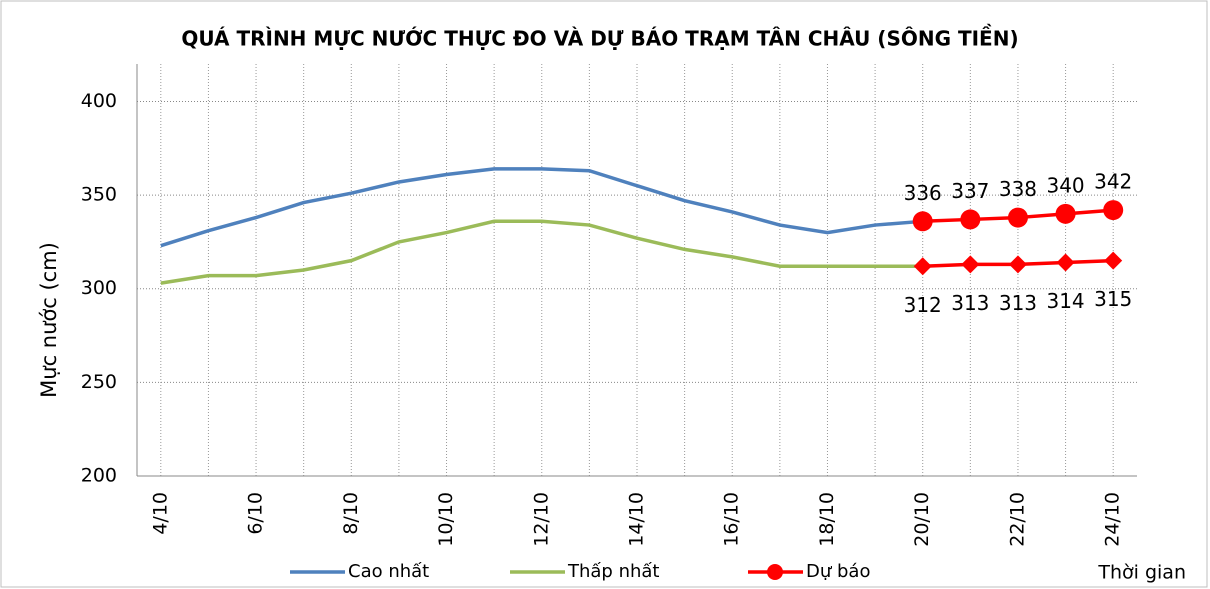 The width and height of the screenshot is (1210, 589). Describe the element at coordinates (827, 519) in the screenshot. I see `x-tick-label: 18/10` at that location.